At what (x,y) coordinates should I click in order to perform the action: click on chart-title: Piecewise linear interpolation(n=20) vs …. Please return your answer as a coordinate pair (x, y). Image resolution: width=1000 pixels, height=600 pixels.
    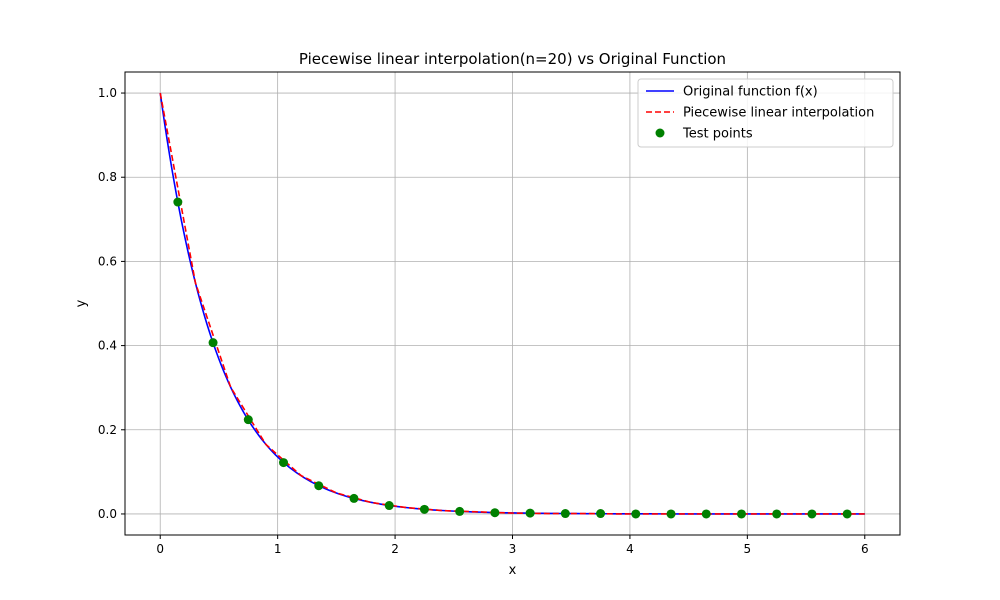
    Looking at the image, I should click on (512, 59).